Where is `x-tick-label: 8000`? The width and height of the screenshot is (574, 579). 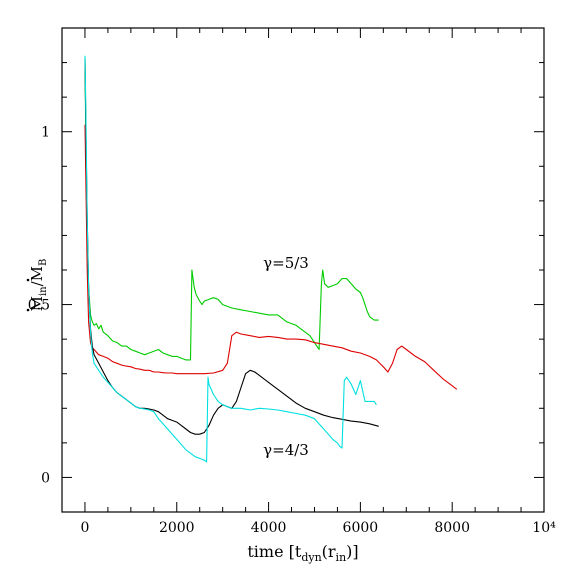 x-tick-label: 8000 is located at coordinates (452, 528).